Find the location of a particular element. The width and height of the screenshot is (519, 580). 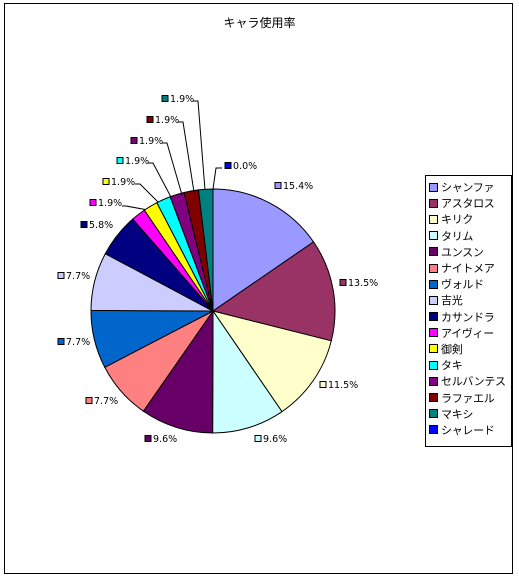

legend-label-14: ラファエル is located at coordinates (468, 398).